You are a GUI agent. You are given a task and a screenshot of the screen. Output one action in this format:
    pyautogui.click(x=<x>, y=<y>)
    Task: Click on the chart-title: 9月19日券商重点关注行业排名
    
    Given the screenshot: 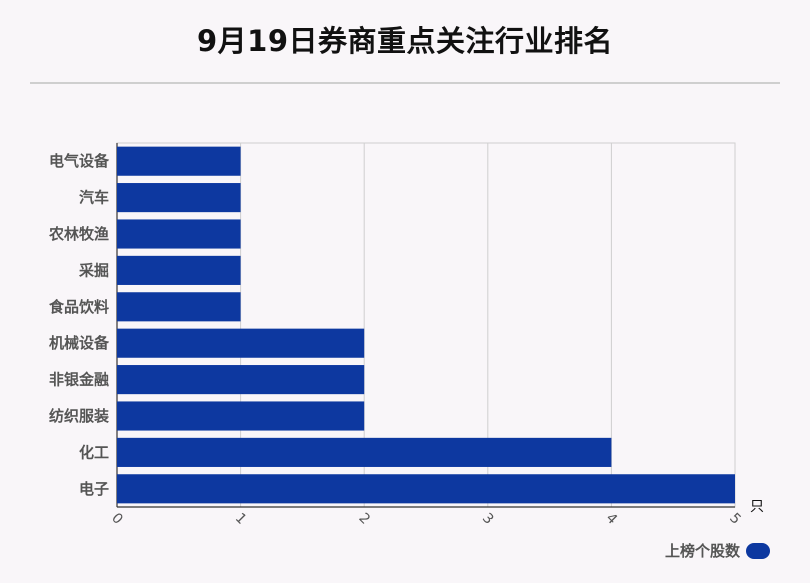 What is the action you would take?
    pyautogui.click(x=405, y=41)
    